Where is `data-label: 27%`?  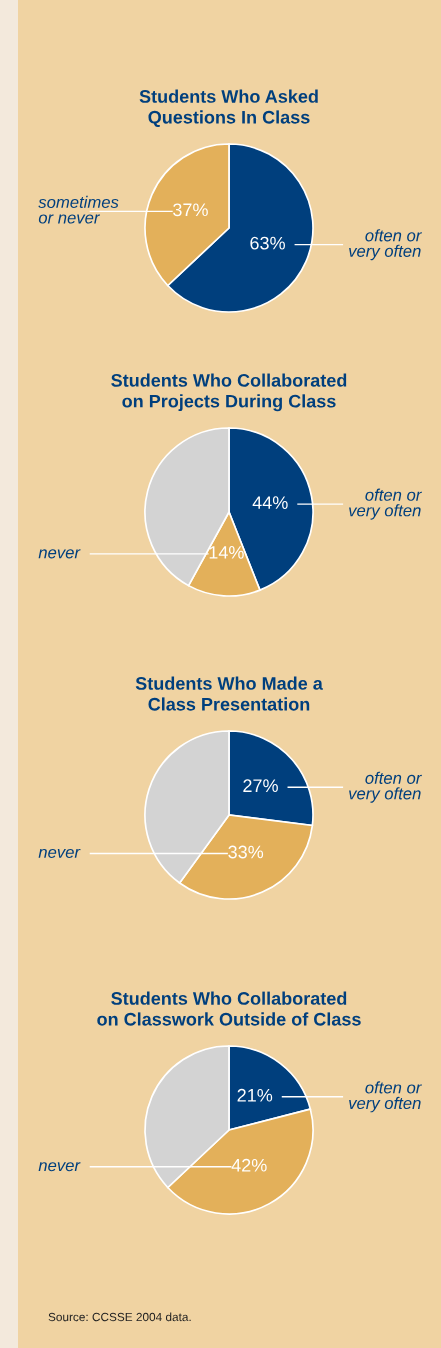 data-label: 27% is located at coordinates (260, 785).